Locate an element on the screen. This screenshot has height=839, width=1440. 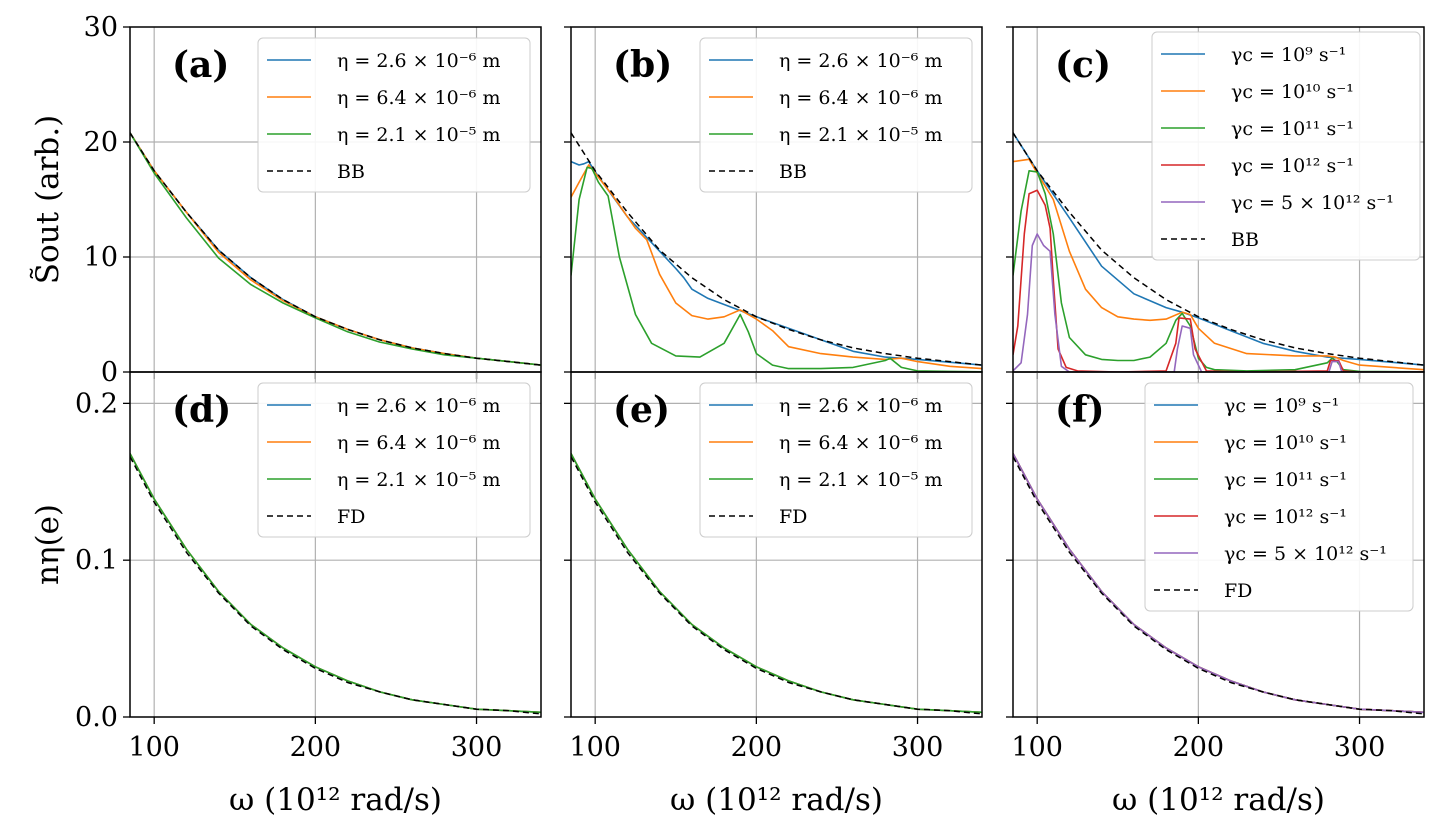
y-tick-label: 30 is located at coordinates (101, 27).